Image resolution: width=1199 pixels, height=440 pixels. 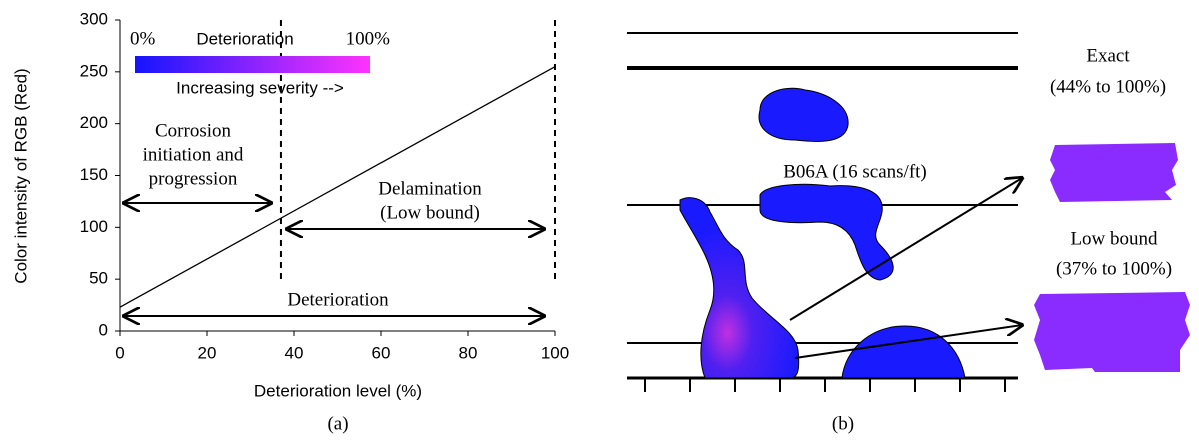 I want to click on caption-b: (b), so click(x=843, y=423).